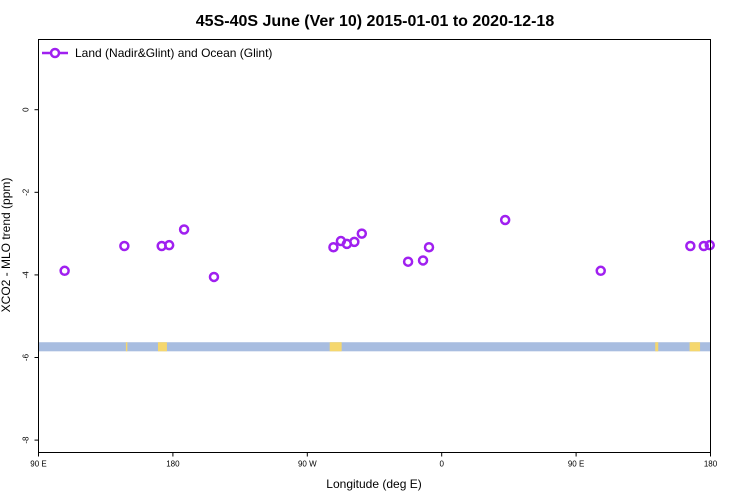 This screenshot has width=750, height=500. What do you see at coordinates (373, 484) in the screenshot?
I see `x-axis-label: Longitude (deg E)` at bounding box center [373, 484].